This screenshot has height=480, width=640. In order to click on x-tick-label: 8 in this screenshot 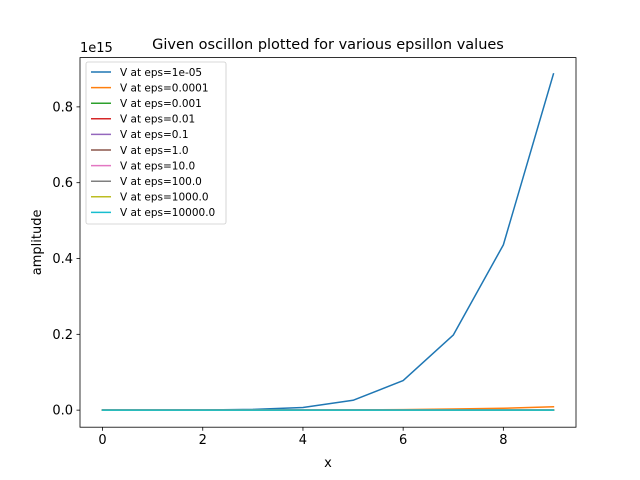, I will do `click(503, 440)`.